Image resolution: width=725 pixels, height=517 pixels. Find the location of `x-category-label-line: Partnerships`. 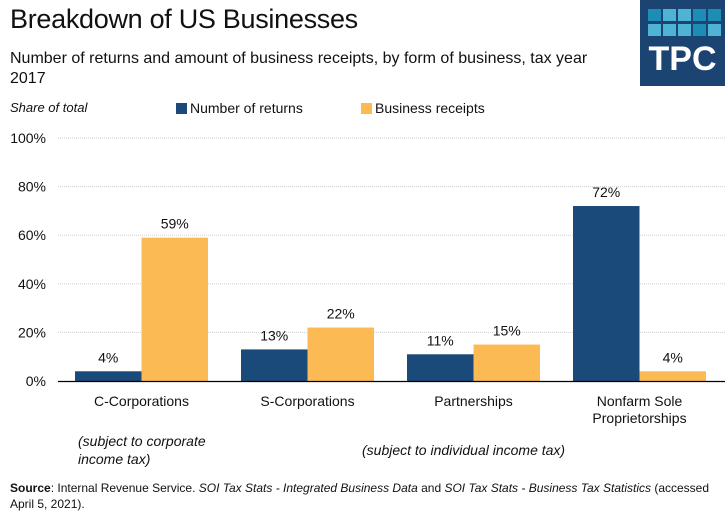

x-category-label-line: Partnerships is located at coordinates (473, 401).